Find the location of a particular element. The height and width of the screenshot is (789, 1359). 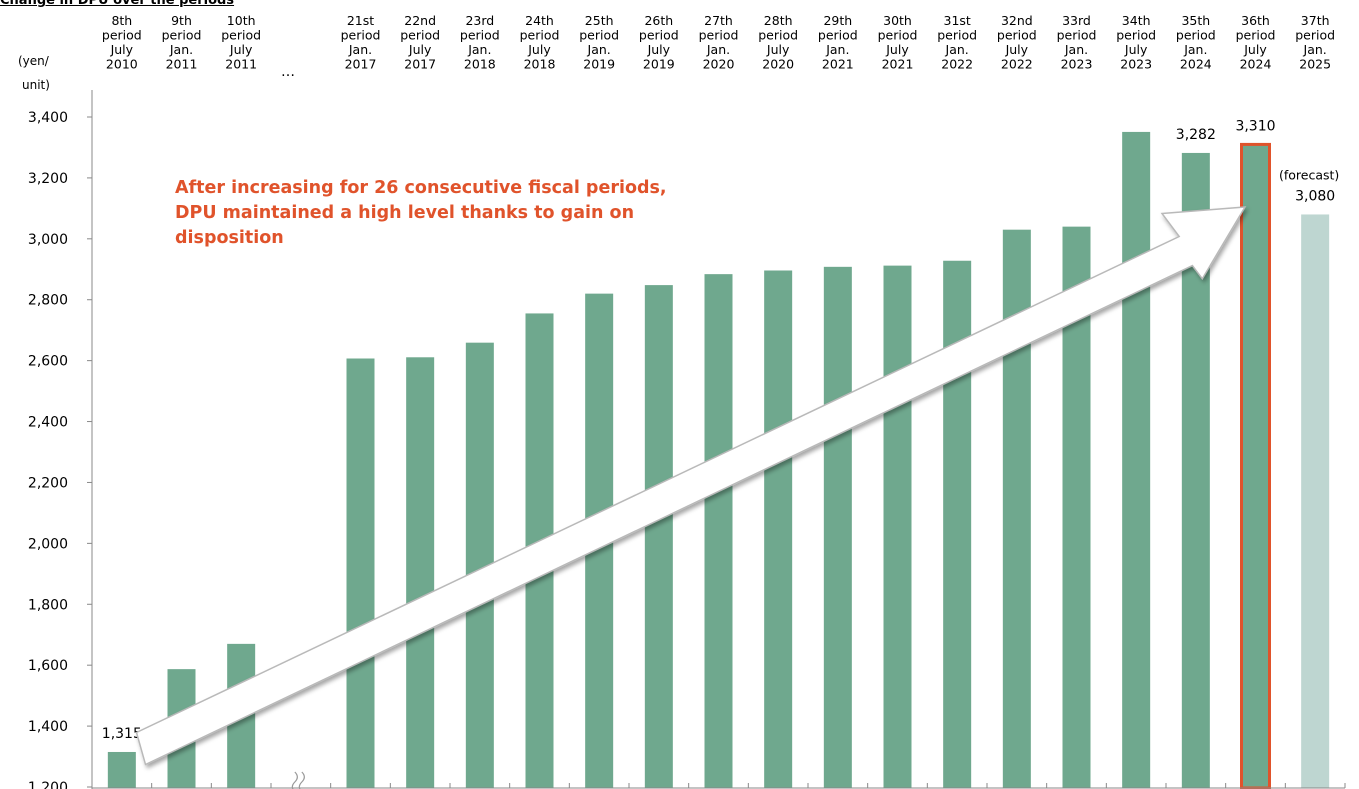

y-unit-label-line1: (yen/ is located at coordinates (34, 61).